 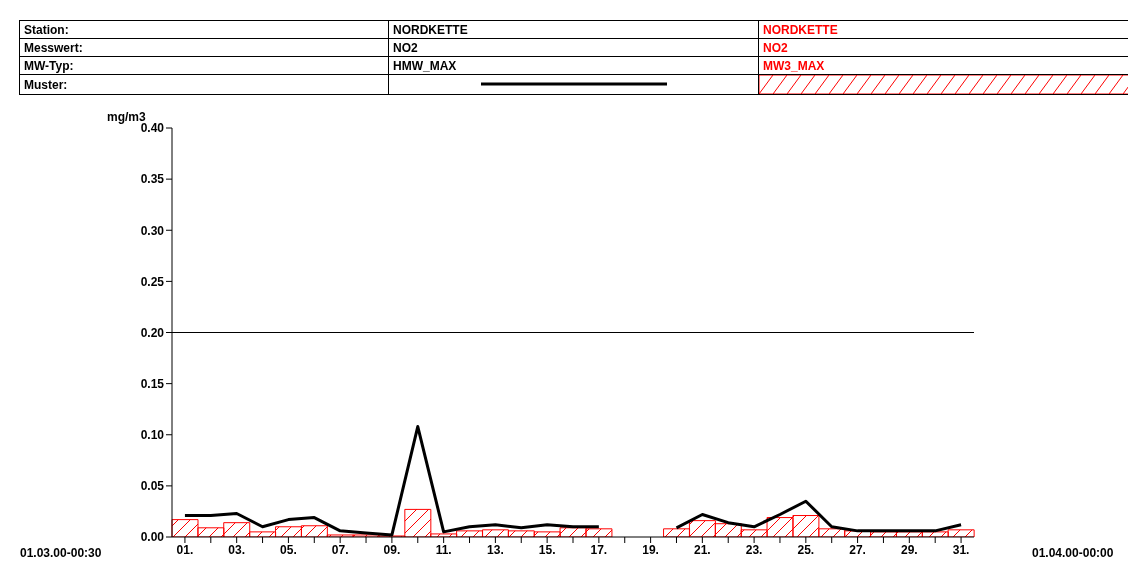 What do you see at coordinates (152, 281) in the screenshot?
I see `y-tick-label: 0.25` at bounding box center [152, 281].